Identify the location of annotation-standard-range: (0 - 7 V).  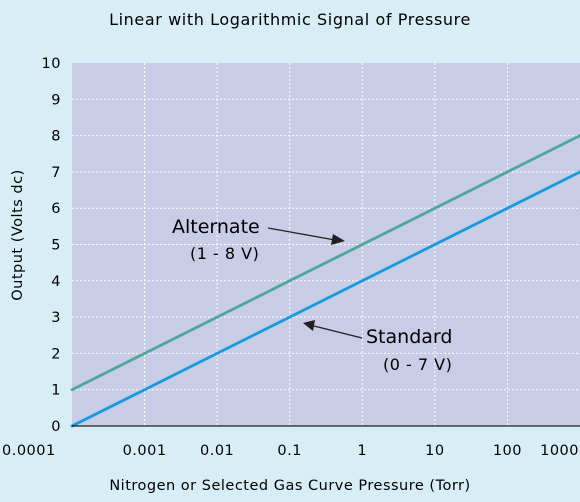
(417, 364).